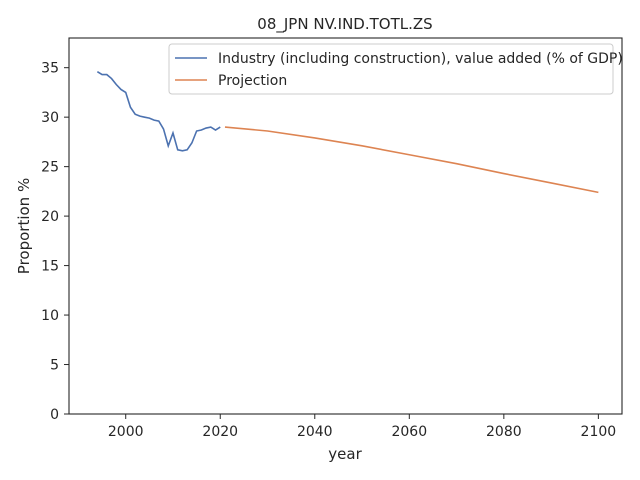  I want to click on y-tick-label: 30, so click(50, 118).